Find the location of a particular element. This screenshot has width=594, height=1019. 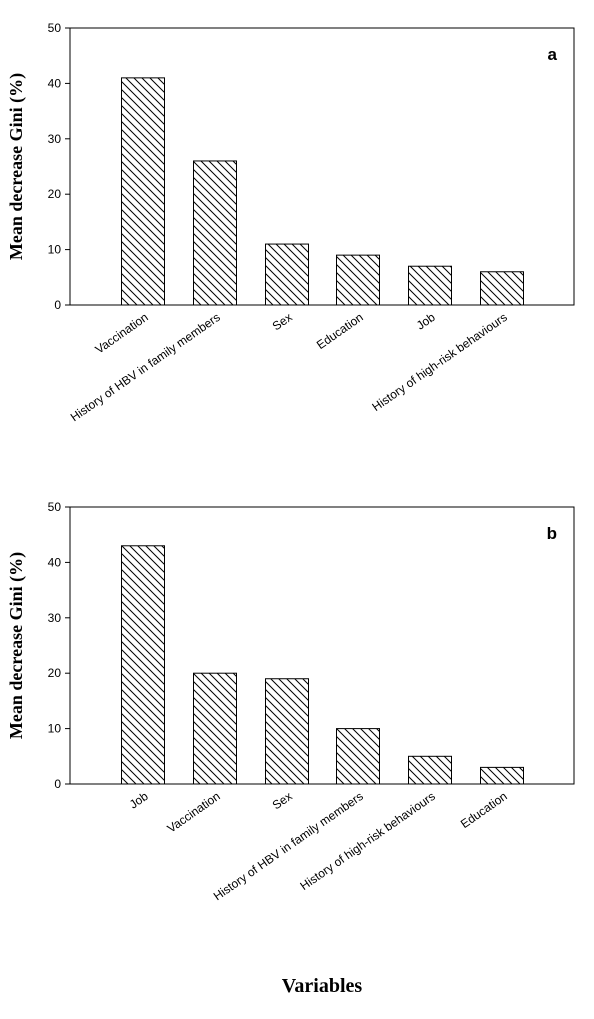

panel-label: b is located at coordinates (552, 533).